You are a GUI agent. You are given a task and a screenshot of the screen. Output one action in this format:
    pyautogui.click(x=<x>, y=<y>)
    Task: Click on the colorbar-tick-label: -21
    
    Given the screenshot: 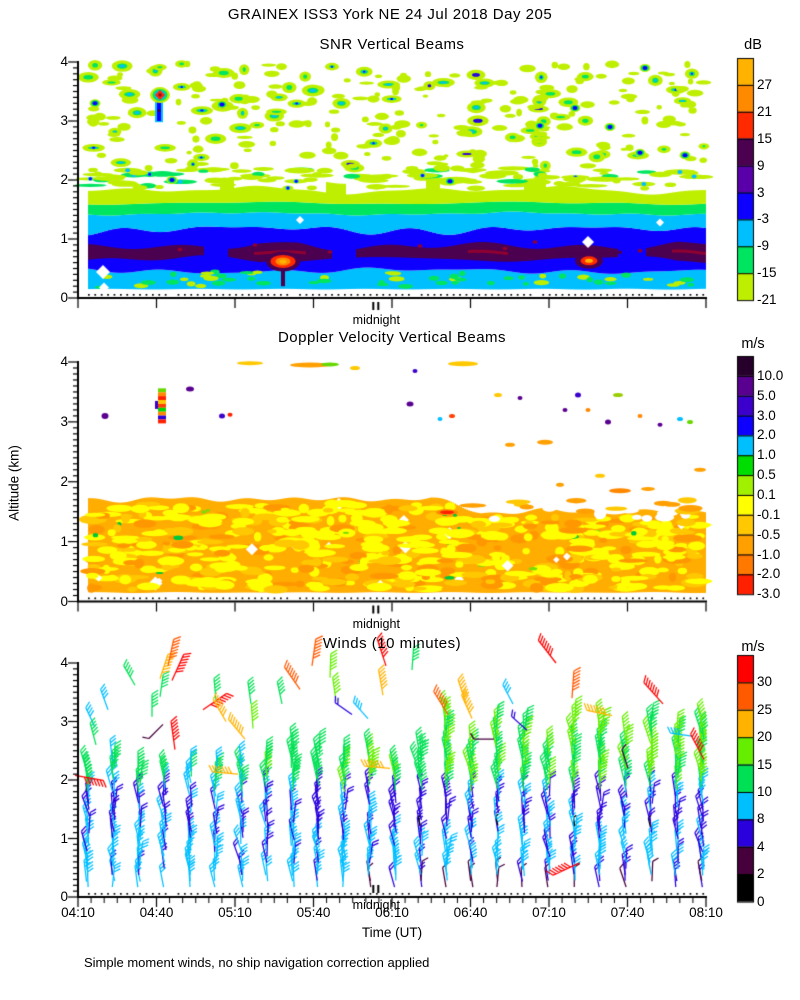 What is the action you would take?
    pyautogui.click(x=767, y=300)
    